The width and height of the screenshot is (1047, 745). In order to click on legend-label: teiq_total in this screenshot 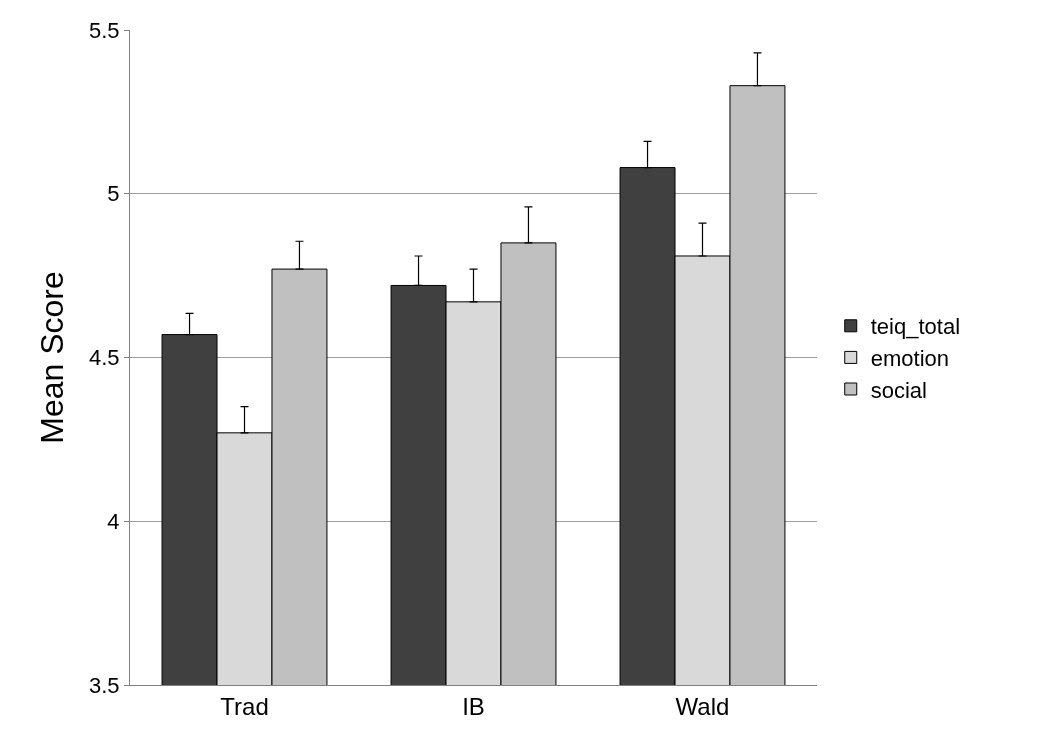, I will do `click(915, 327)`.